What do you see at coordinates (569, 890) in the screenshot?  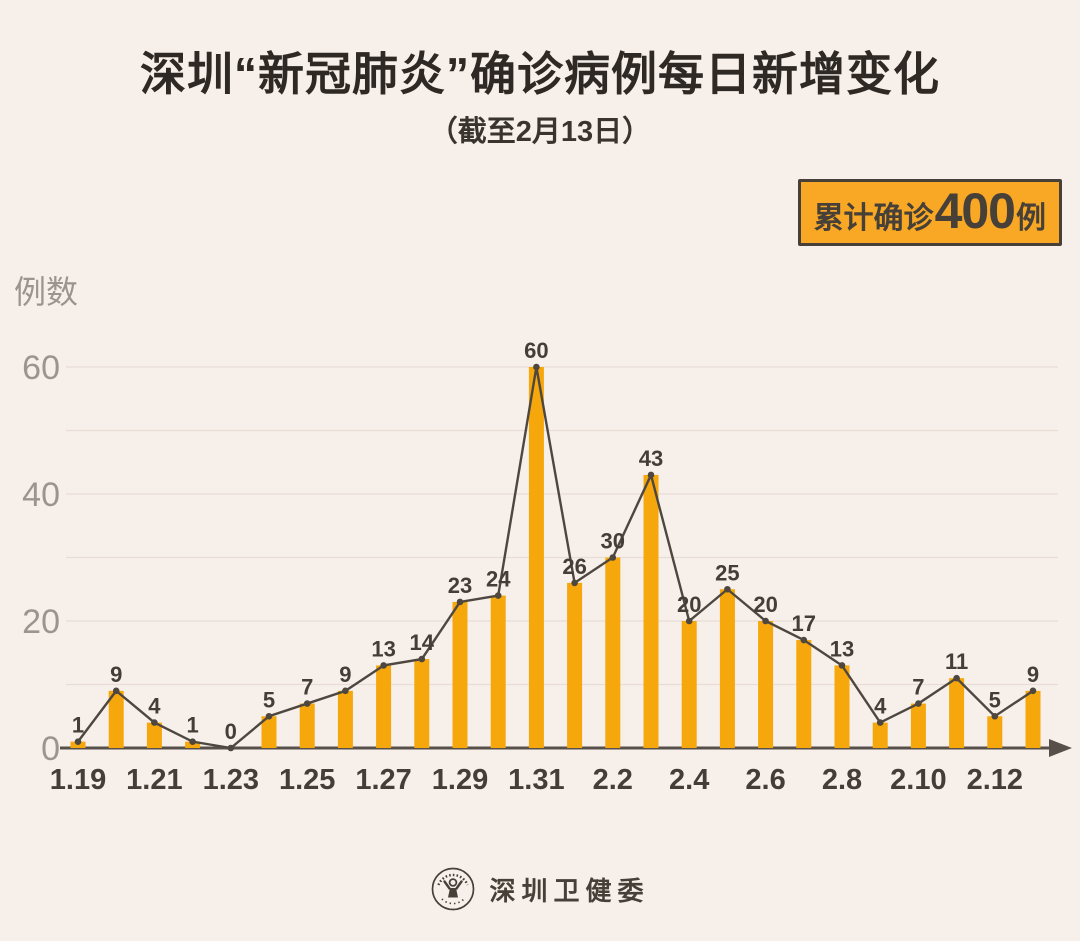 I see `org-name-label: 深圳卫健委` at bounding box center [569, 890].